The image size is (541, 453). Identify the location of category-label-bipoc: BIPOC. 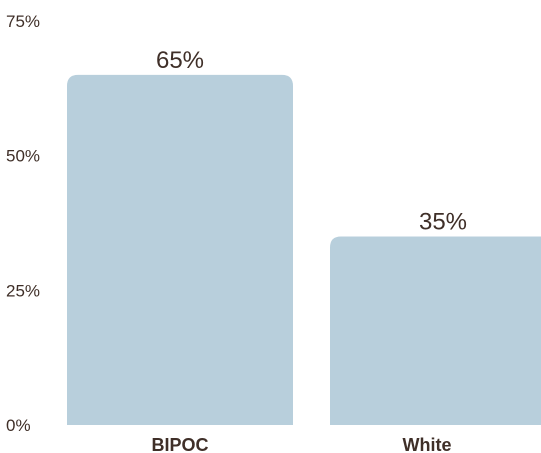
(179, 444).